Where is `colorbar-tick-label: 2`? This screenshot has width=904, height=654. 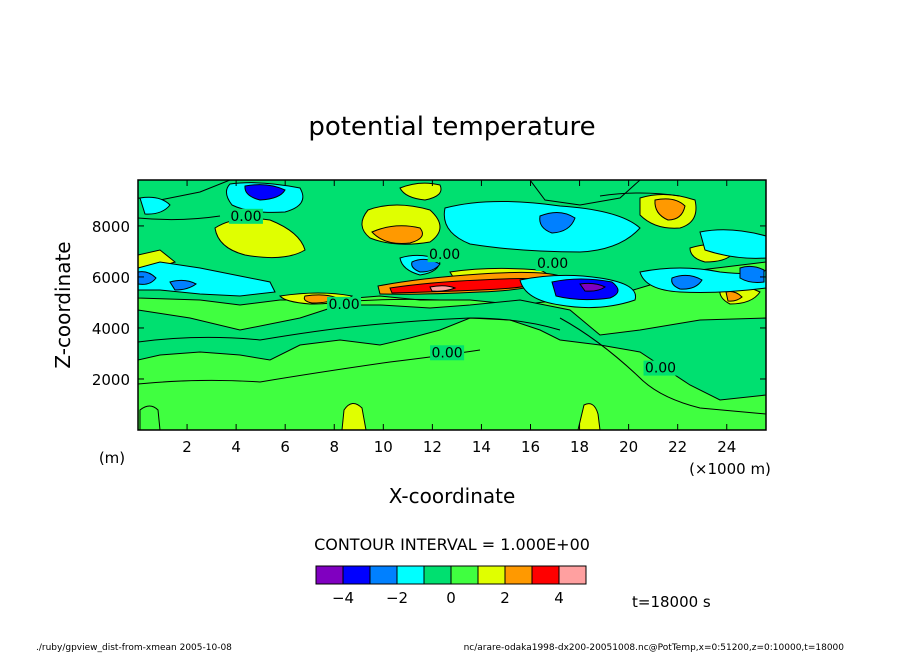
colorbar-tick-label: 2 is located at coordinates (505, 598).